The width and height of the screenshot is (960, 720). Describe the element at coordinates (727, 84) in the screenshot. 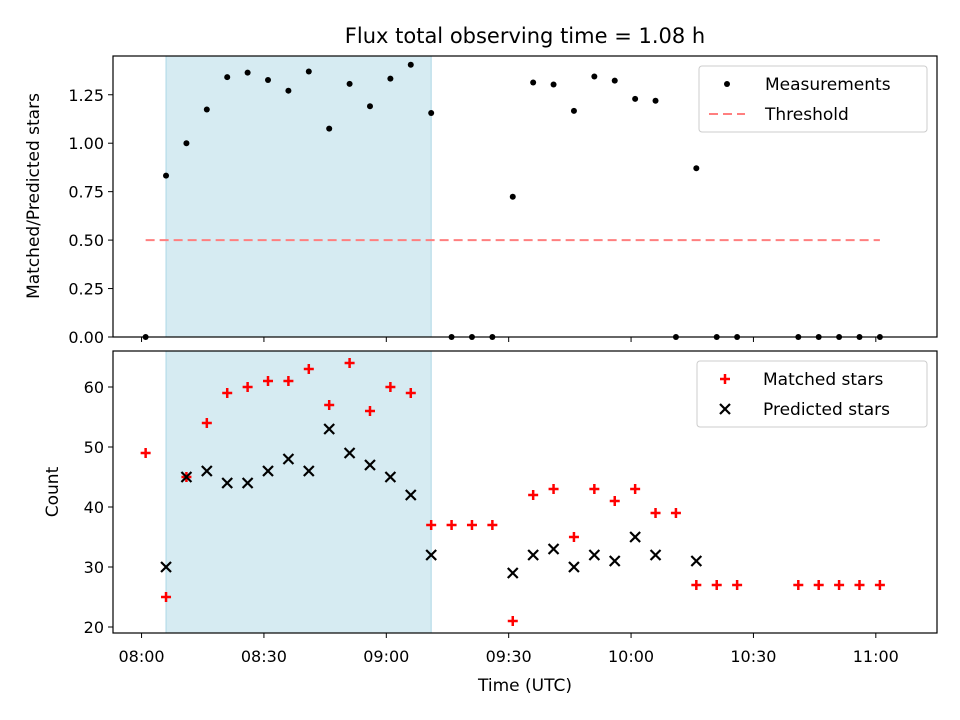

I see `legend-marker-measurements` at that location.